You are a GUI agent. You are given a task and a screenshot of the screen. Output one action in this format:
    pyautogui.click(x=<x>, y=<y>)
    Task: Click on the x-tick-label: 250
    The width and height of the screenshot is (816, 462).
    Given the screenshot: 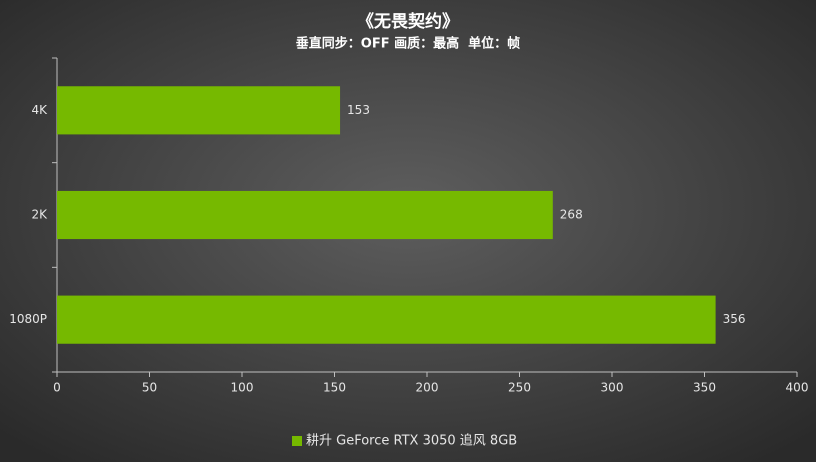 What is the action you would take?
    pyautogui.click(x=519, y=388)
    